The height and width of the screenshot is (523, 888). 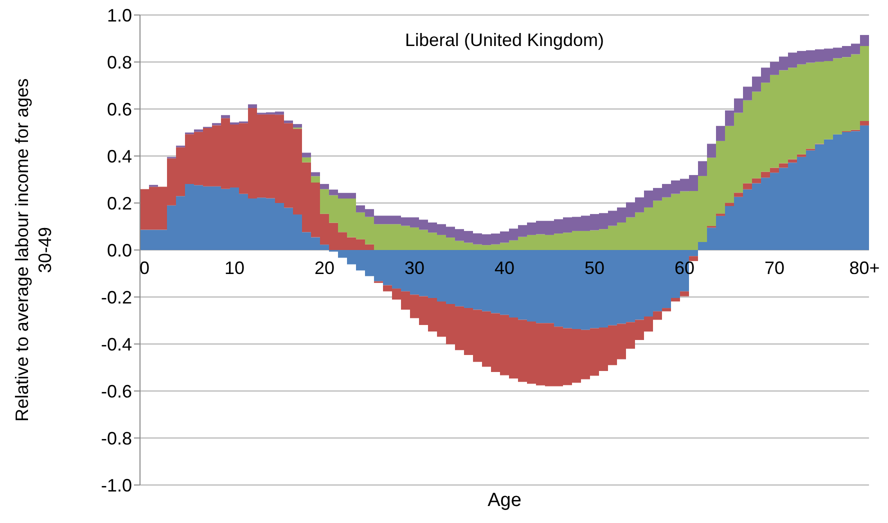 What do you see at coordinates (119, 109) in the screenshot?
I see `y-tick-label: 0.6` at bounding box center [119, 109].